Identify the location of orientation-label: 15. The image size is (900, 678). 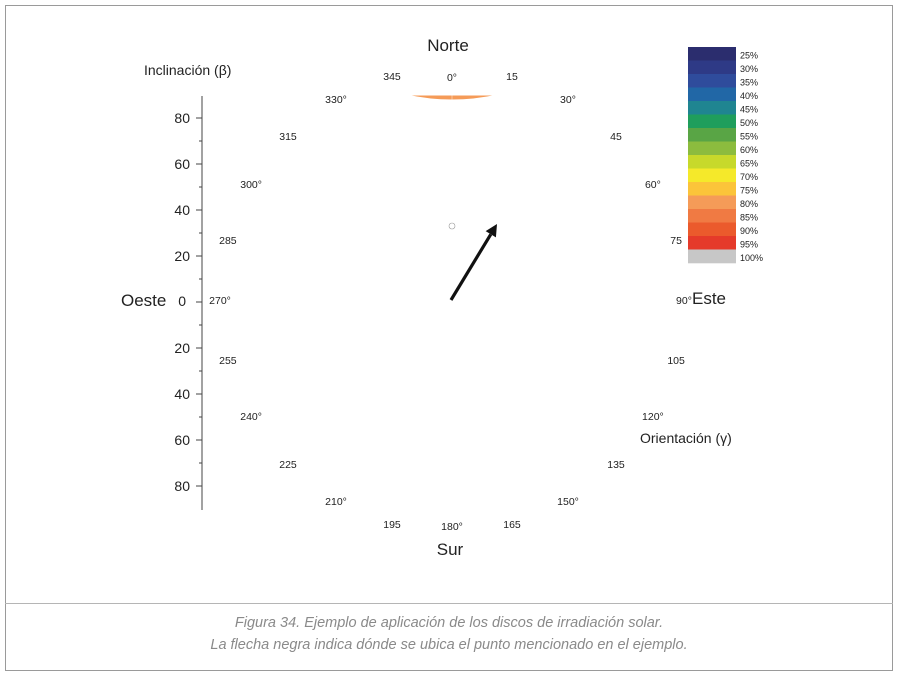
(512, 77).